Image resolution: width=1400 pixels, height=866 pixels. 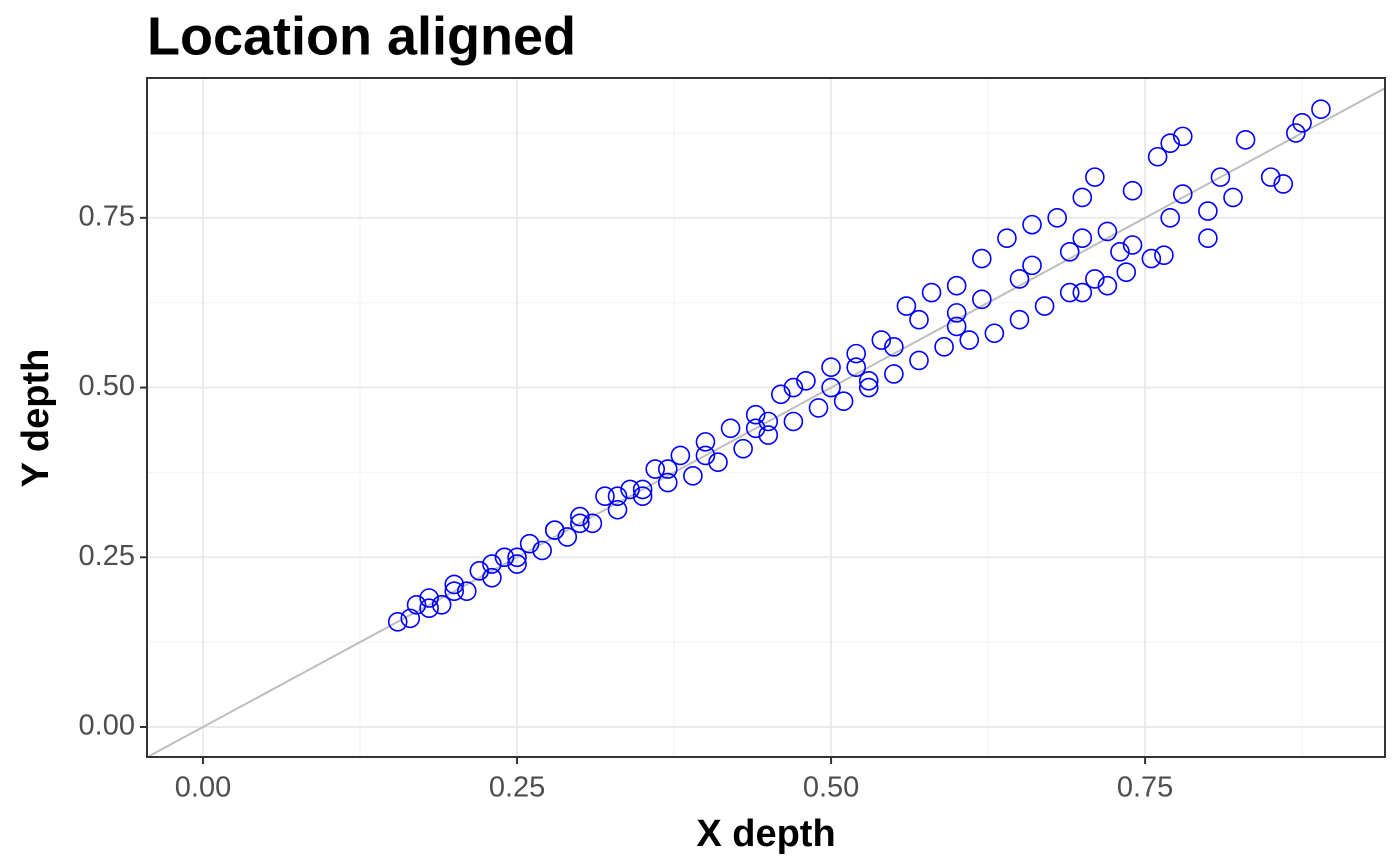 I want to click on y-tick-label: 0.00, so click(x=107, y=726).